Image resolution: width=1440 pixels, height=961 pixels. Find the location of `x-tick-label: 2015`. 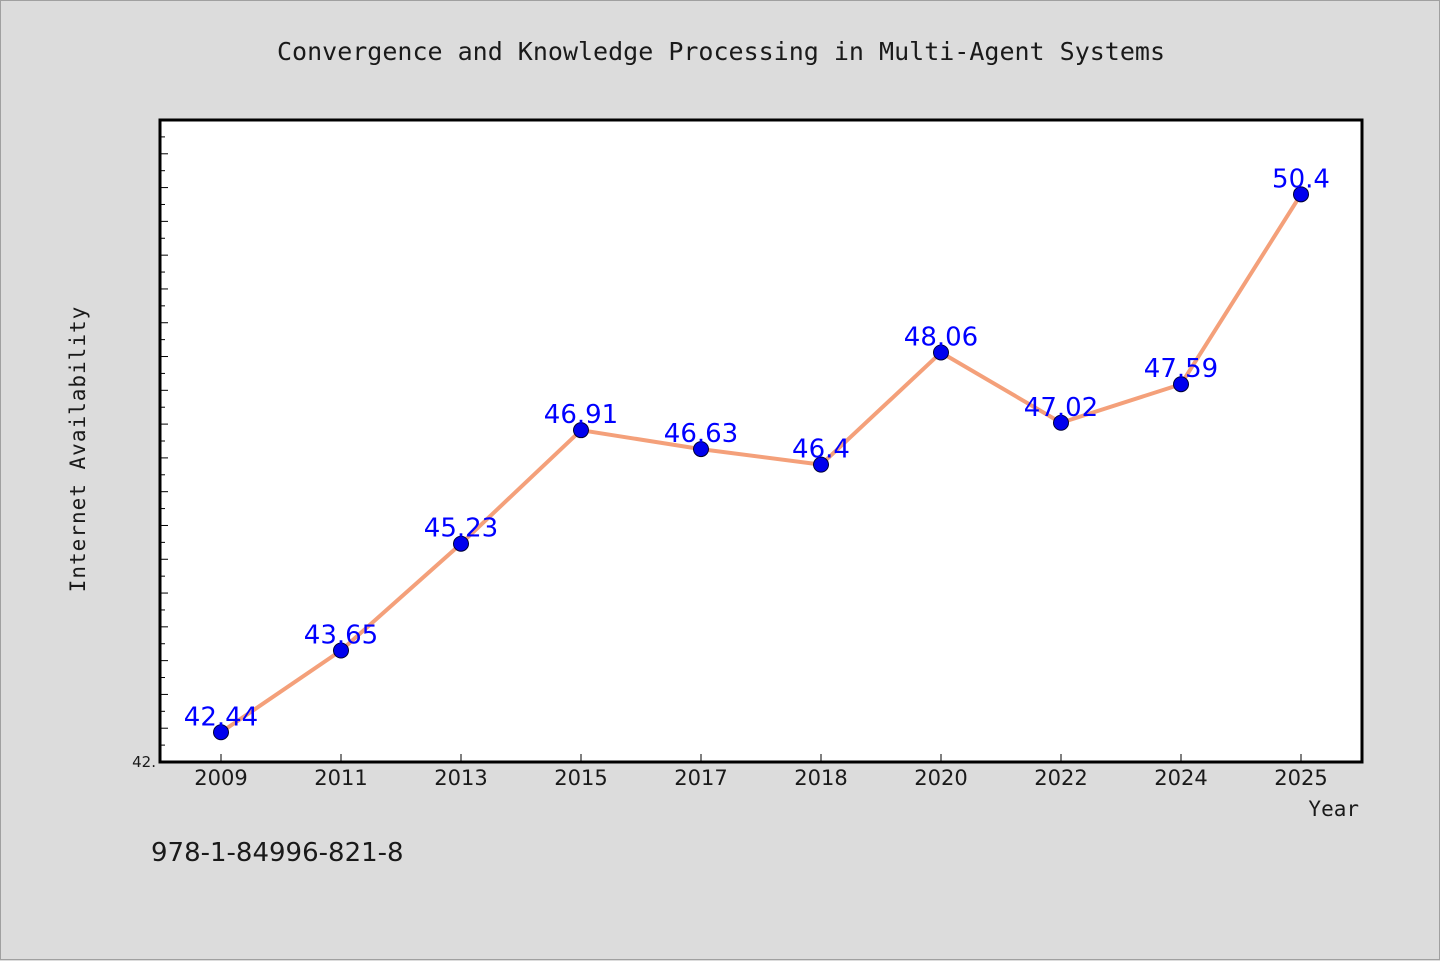

x-tick-label: 2015 is located at coordinates (580, 778).